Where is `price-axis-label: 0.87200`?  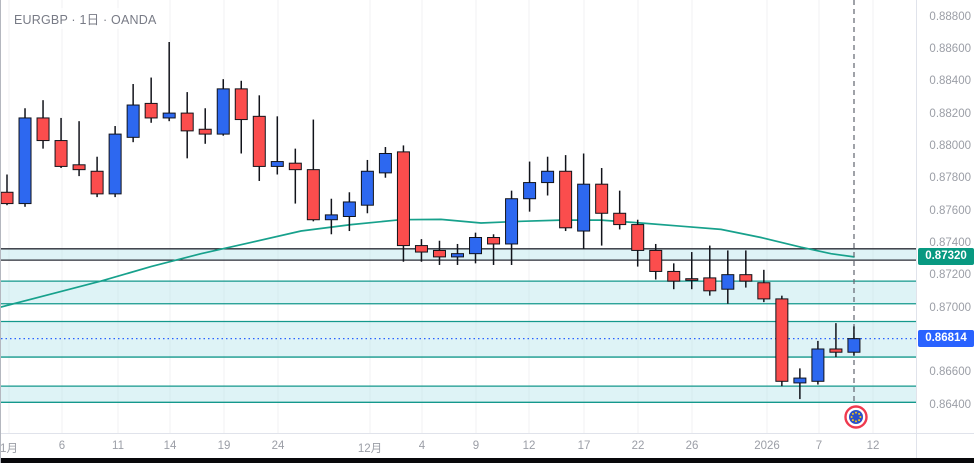 price-axis-label: 0.87200 is located at coordinates (950, 275).